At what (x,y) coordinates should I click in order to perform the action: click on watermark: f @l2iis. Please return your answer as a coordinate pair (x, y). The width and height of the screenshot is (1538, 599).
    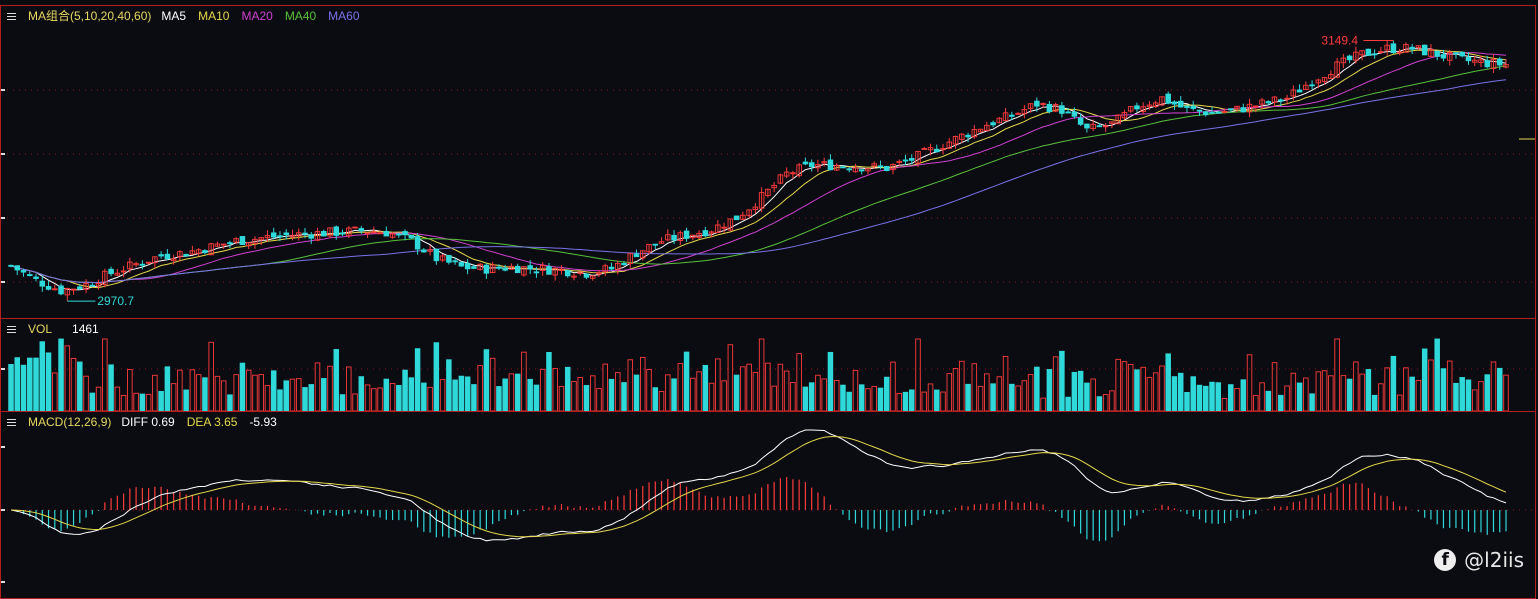
    Looking at the image, I should click on (1479, 560).